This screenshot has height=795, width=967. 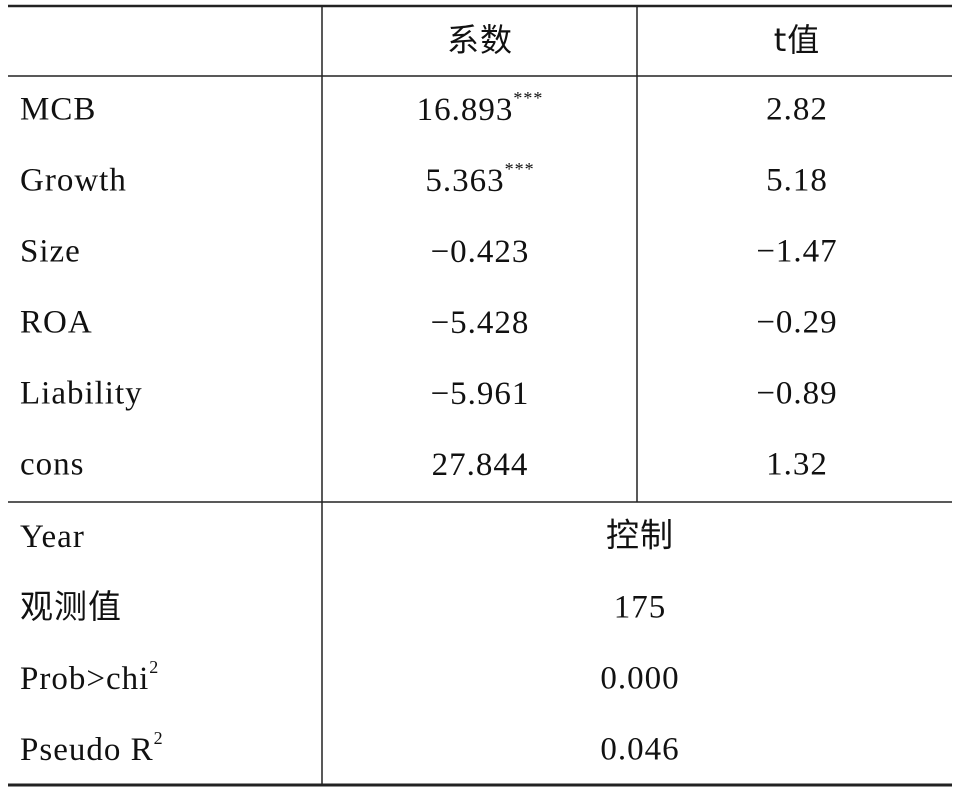 What do you see at coordinates (464, 181) in the screenshot?
I see `coefficient-value: 5.363` at bounding box center [464, 181].